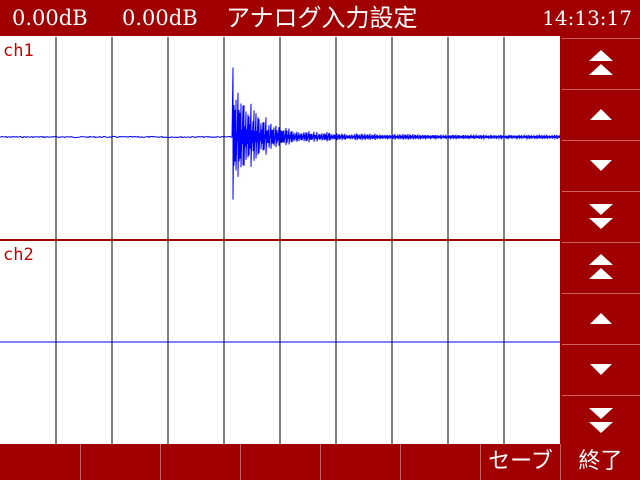 Image resolution: width=640 pixels, height=480 pixels. What do you see at coordinates (18, 51) in the screenshot?
I see `ch1-label: ch1` at bounding box center [18, 51].